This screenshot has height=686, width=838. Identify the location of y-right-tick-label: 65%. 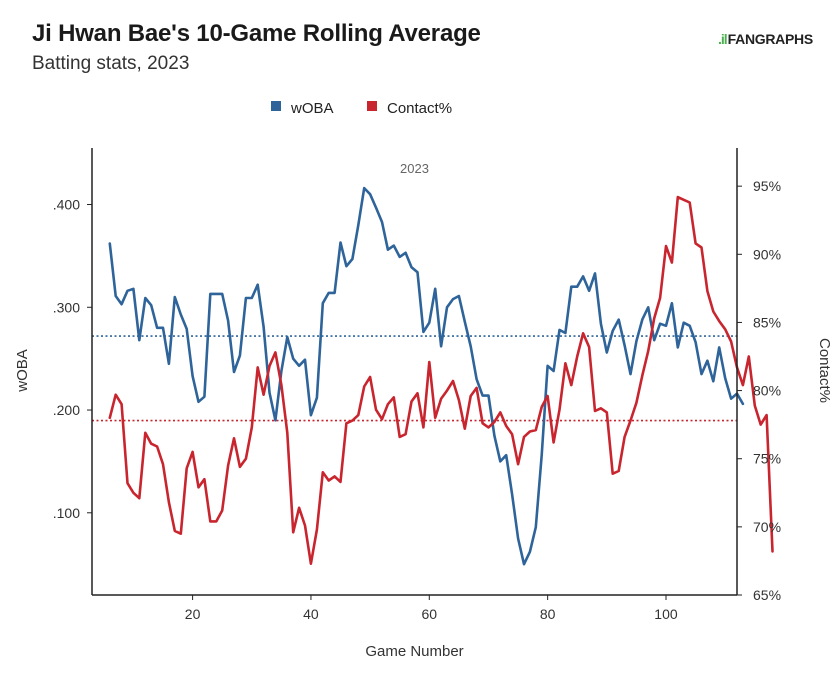
(767, 595).